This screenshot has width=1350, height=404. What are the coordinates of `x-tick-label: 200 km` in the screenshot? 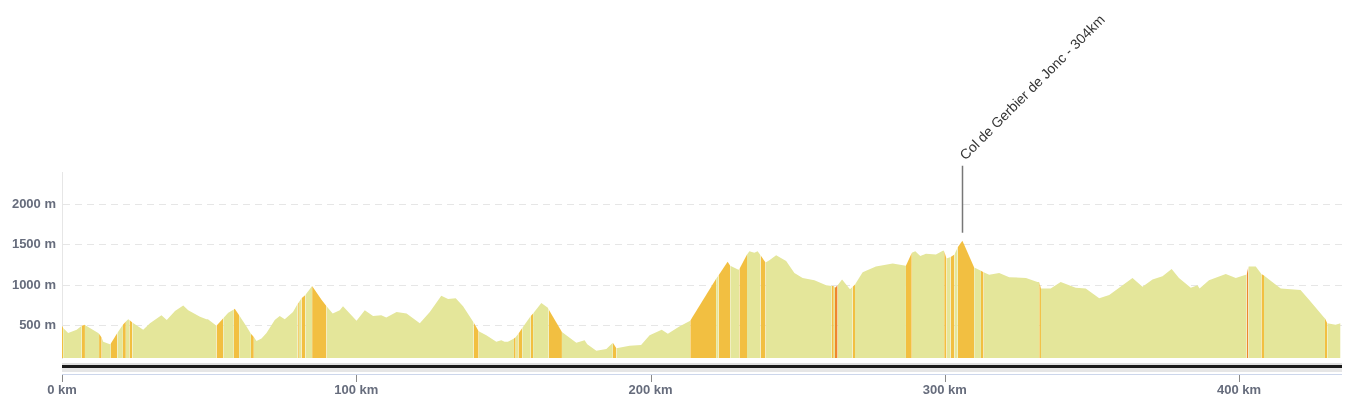 It's located at (650, 390).